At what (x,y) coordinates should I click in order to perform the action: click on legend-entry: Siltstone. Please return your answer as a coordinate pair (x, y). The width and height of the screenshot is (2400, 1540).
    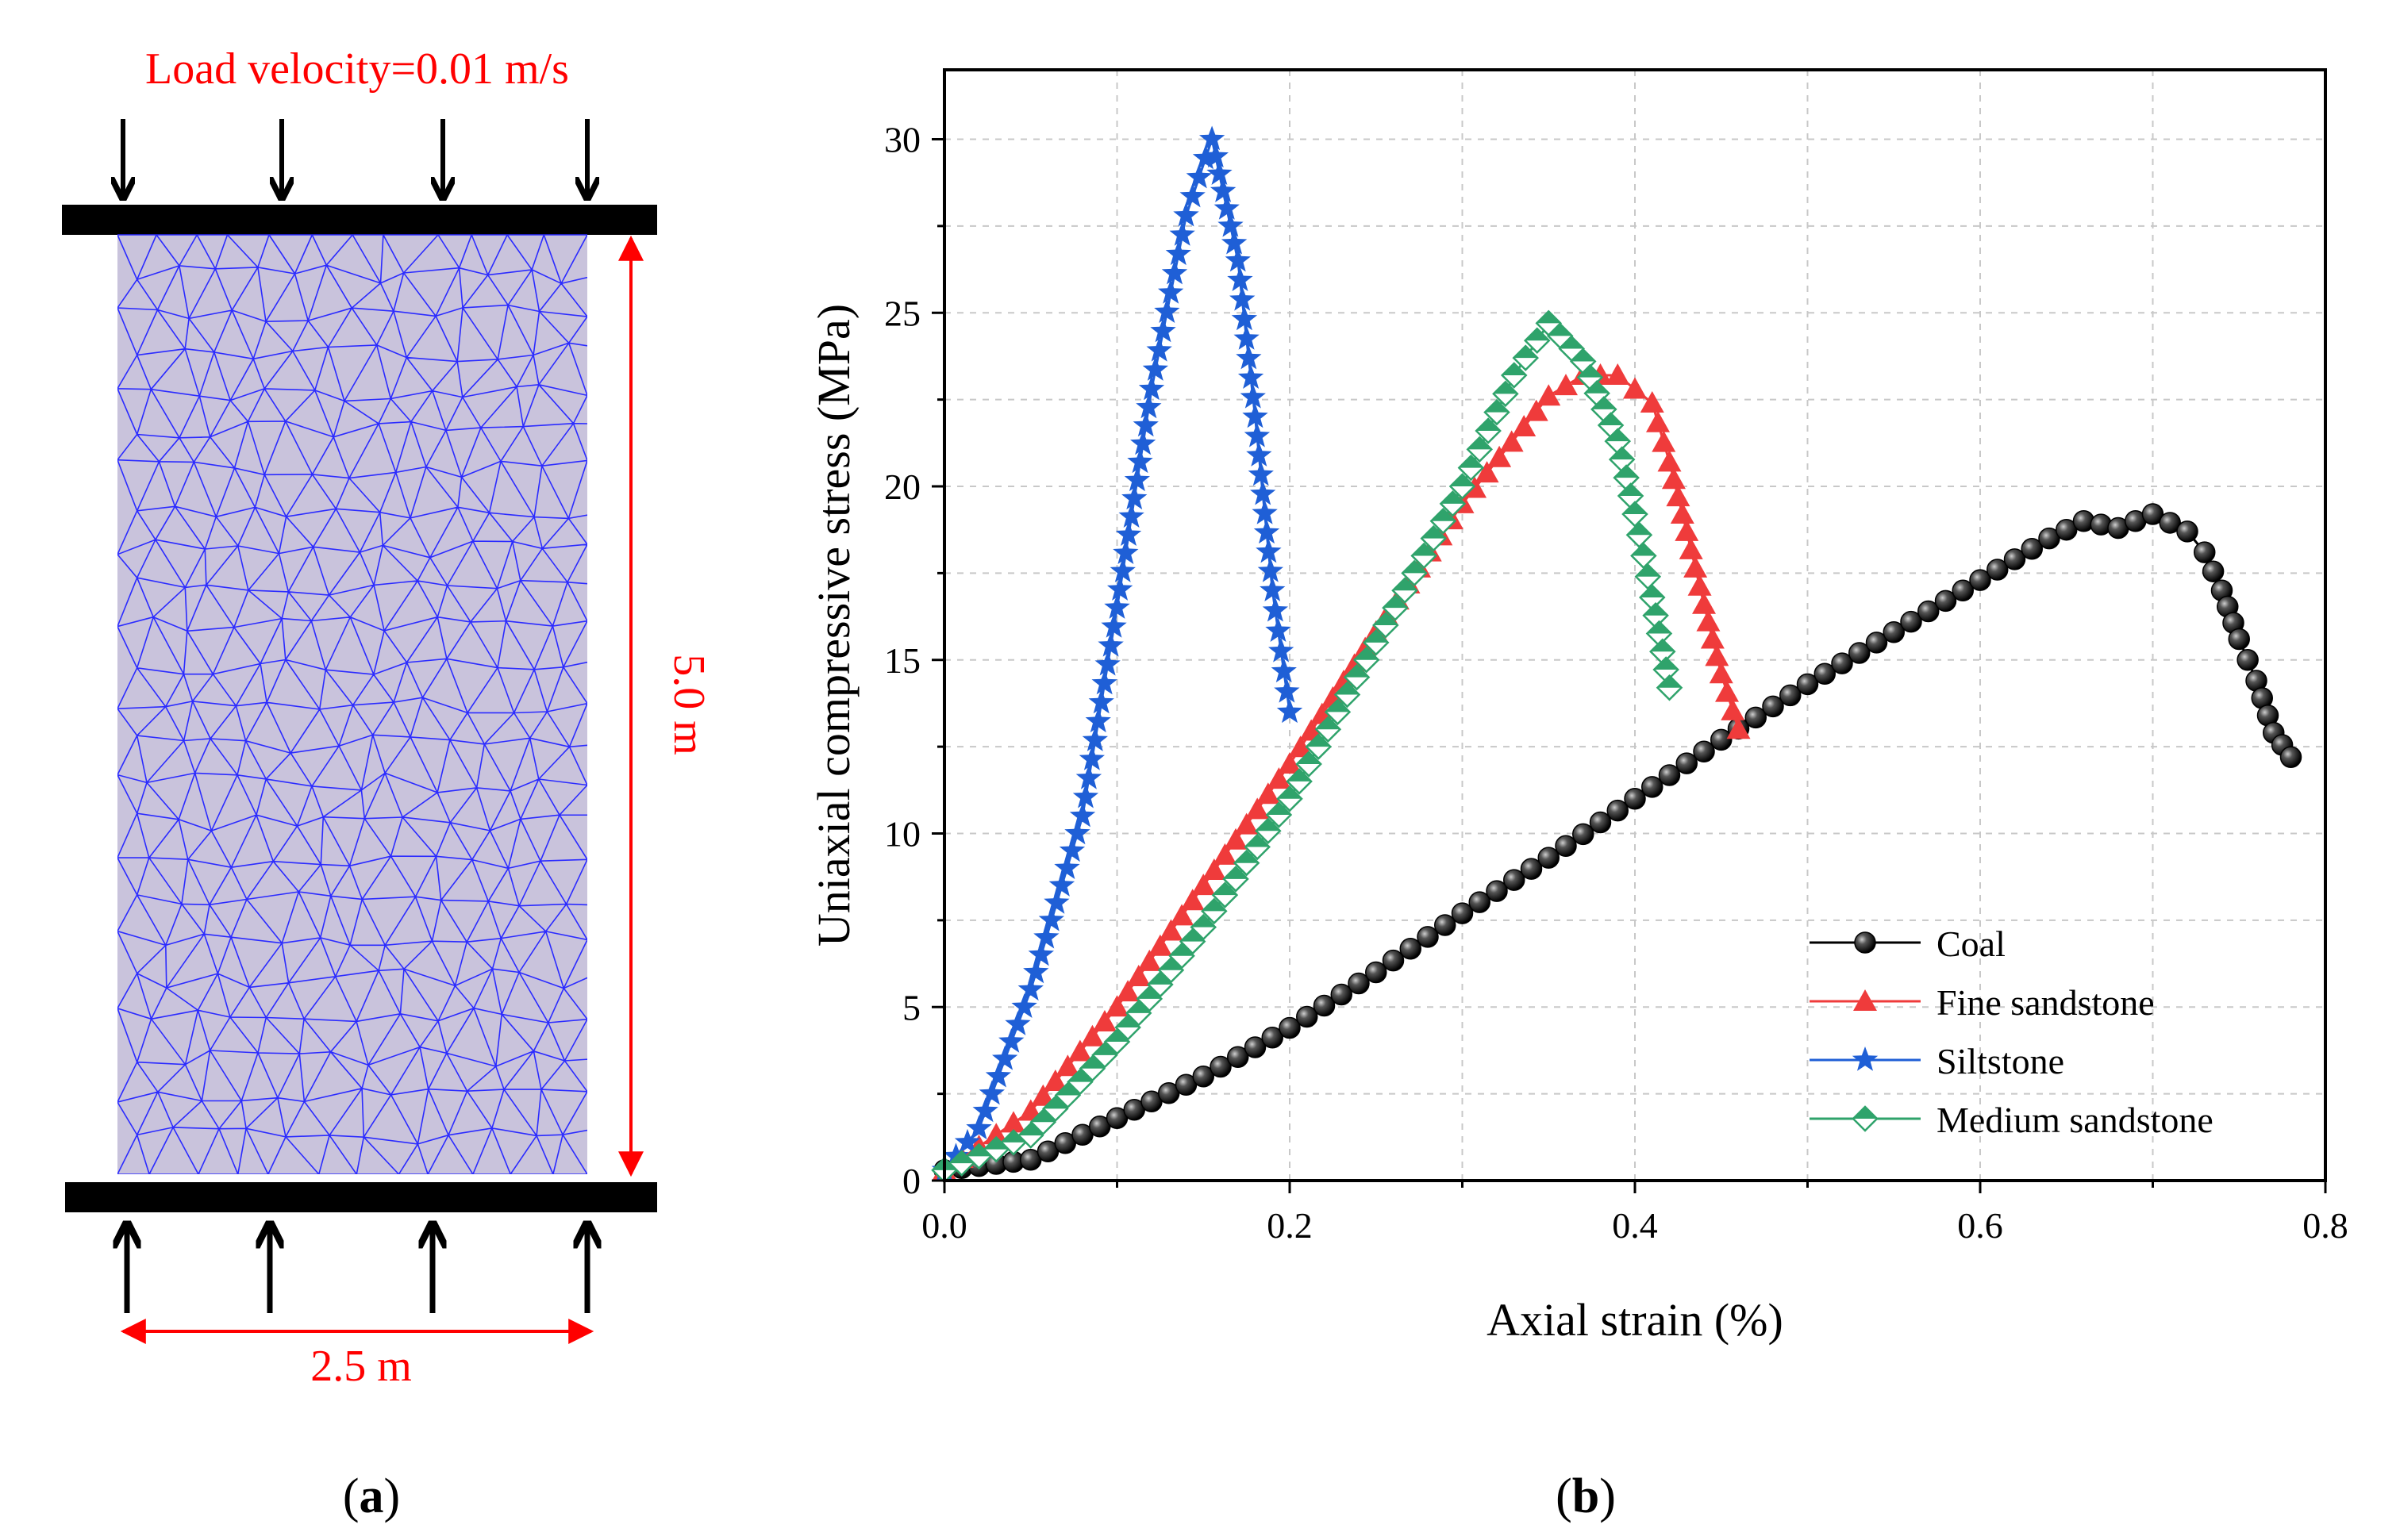
    Looking at the image, I should click on (1937, 1061).